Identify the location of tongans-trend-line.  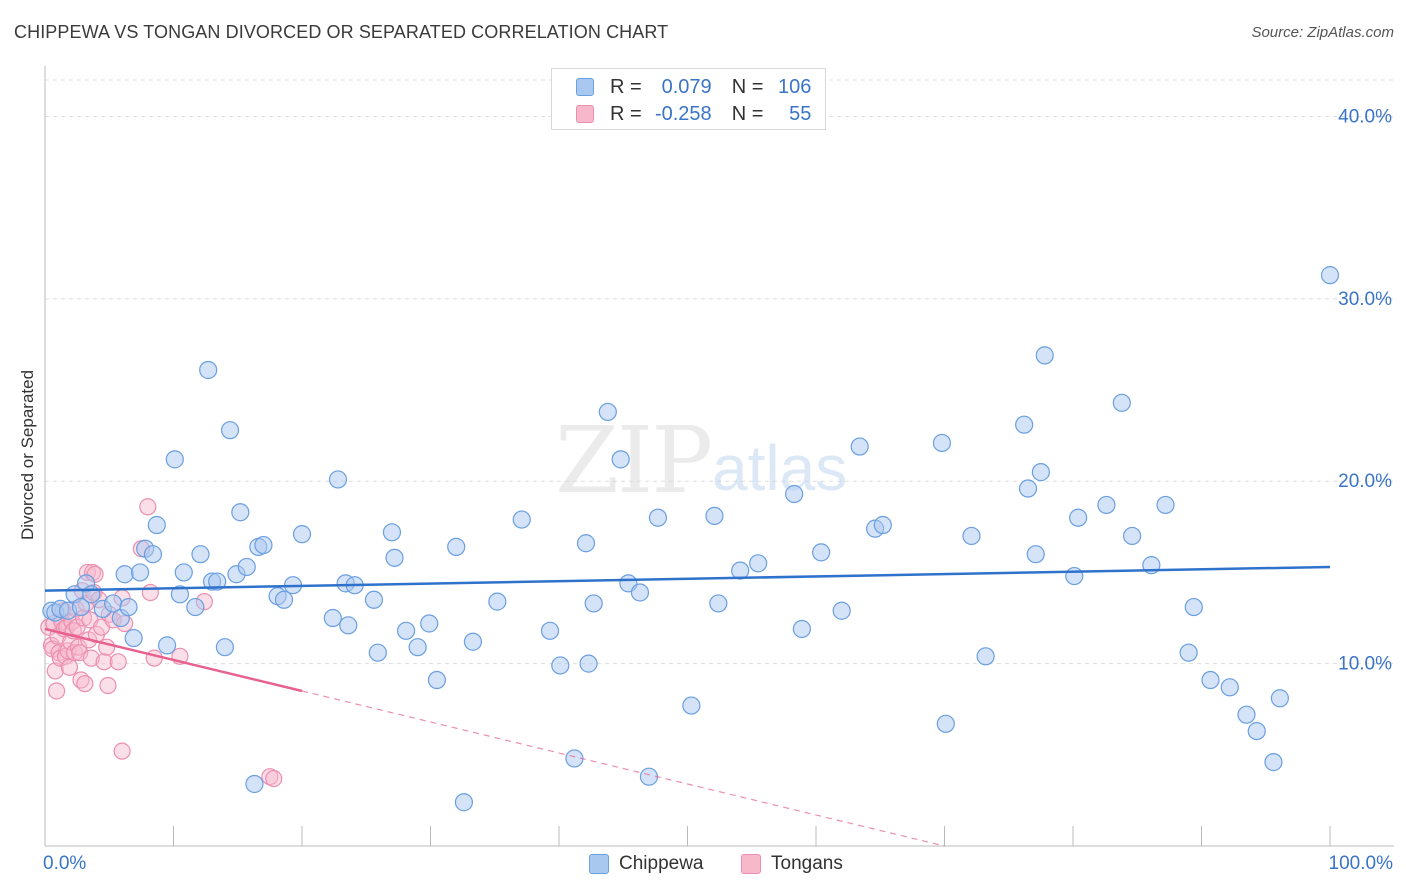
(173, 660).